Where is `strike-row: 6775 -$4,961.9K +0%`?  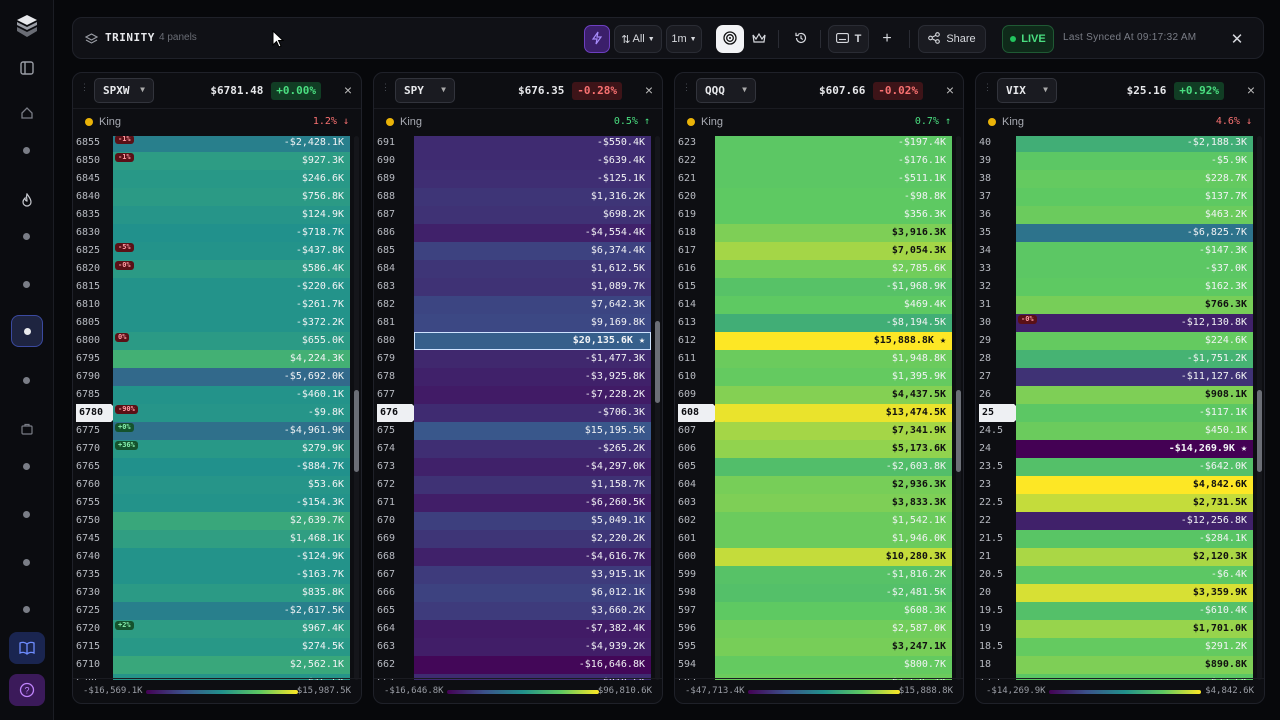
strike-row: 6775 -$4,961.9K +0% is located at coordinates (213, 431).